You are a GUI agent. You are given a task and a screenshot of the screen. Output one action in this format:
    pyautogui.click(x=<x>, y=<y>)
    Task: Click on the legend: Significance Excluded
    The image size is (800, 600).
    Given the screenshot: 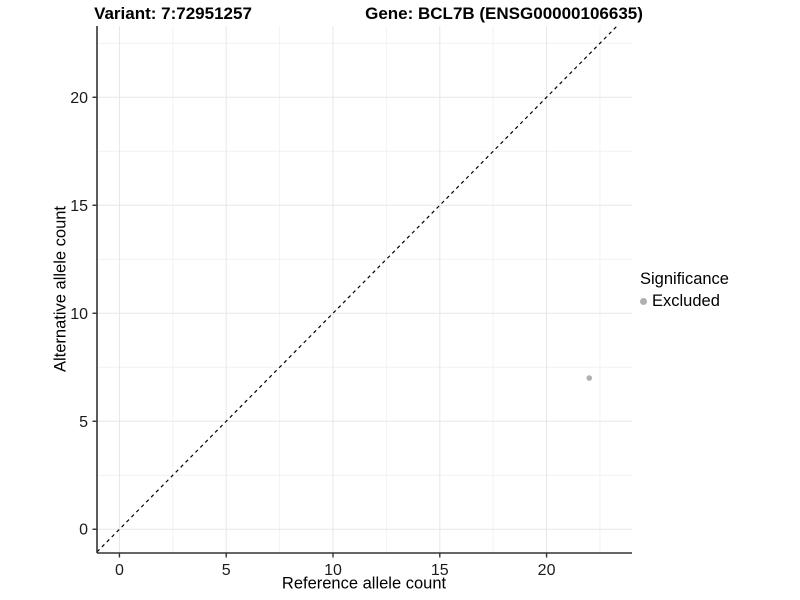 What is the action you would take?
    pyautogui.click(x=684, y=290)
    